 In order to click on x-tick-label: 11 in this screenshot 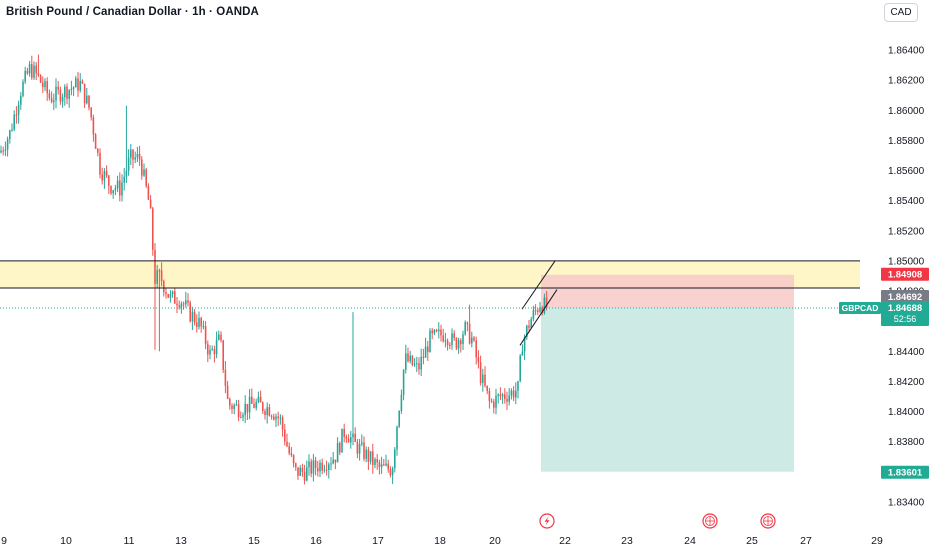, I will do `click(129, 541)`.